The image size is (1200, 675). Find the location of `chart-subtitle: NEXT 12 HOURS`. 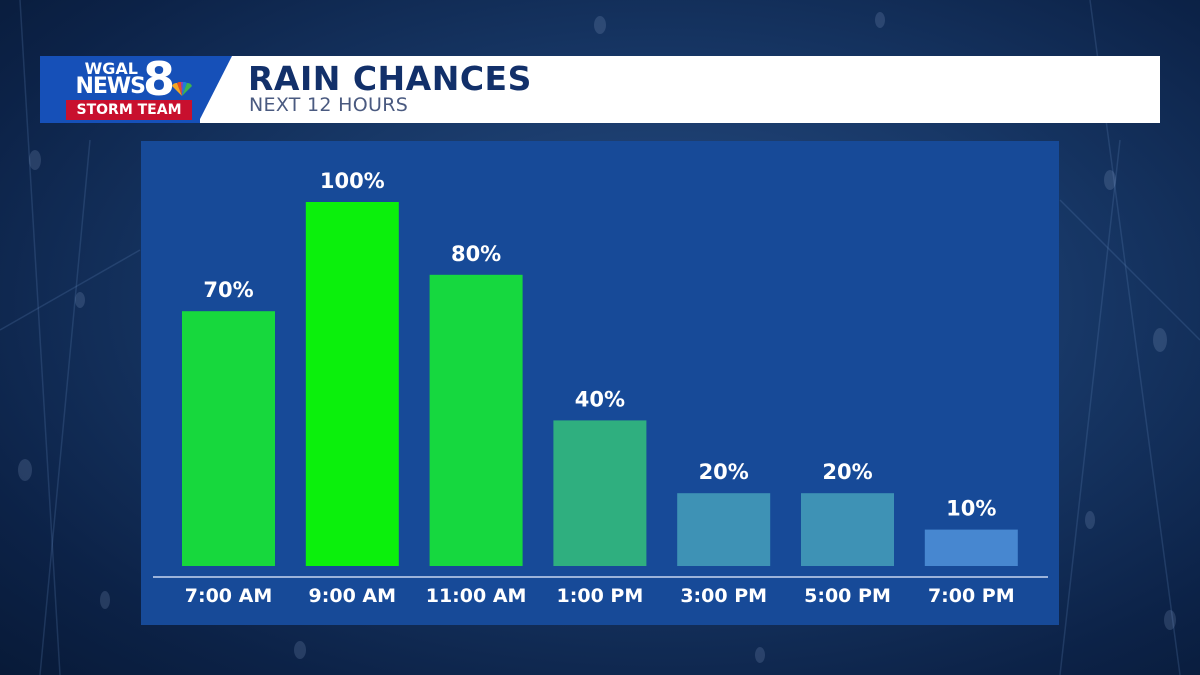

chart-subtitle: NEXT 12 HOURS is located at coordinates (329, 105).